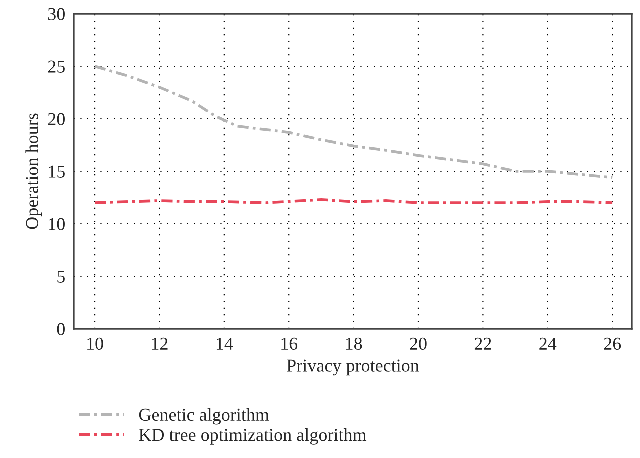 The width and height of the screenshot is (640, 458). What do you see at coordinates (290, 344) in the screenshot?
I see `x-tick-label: 16` at bounding box center [290, 344].